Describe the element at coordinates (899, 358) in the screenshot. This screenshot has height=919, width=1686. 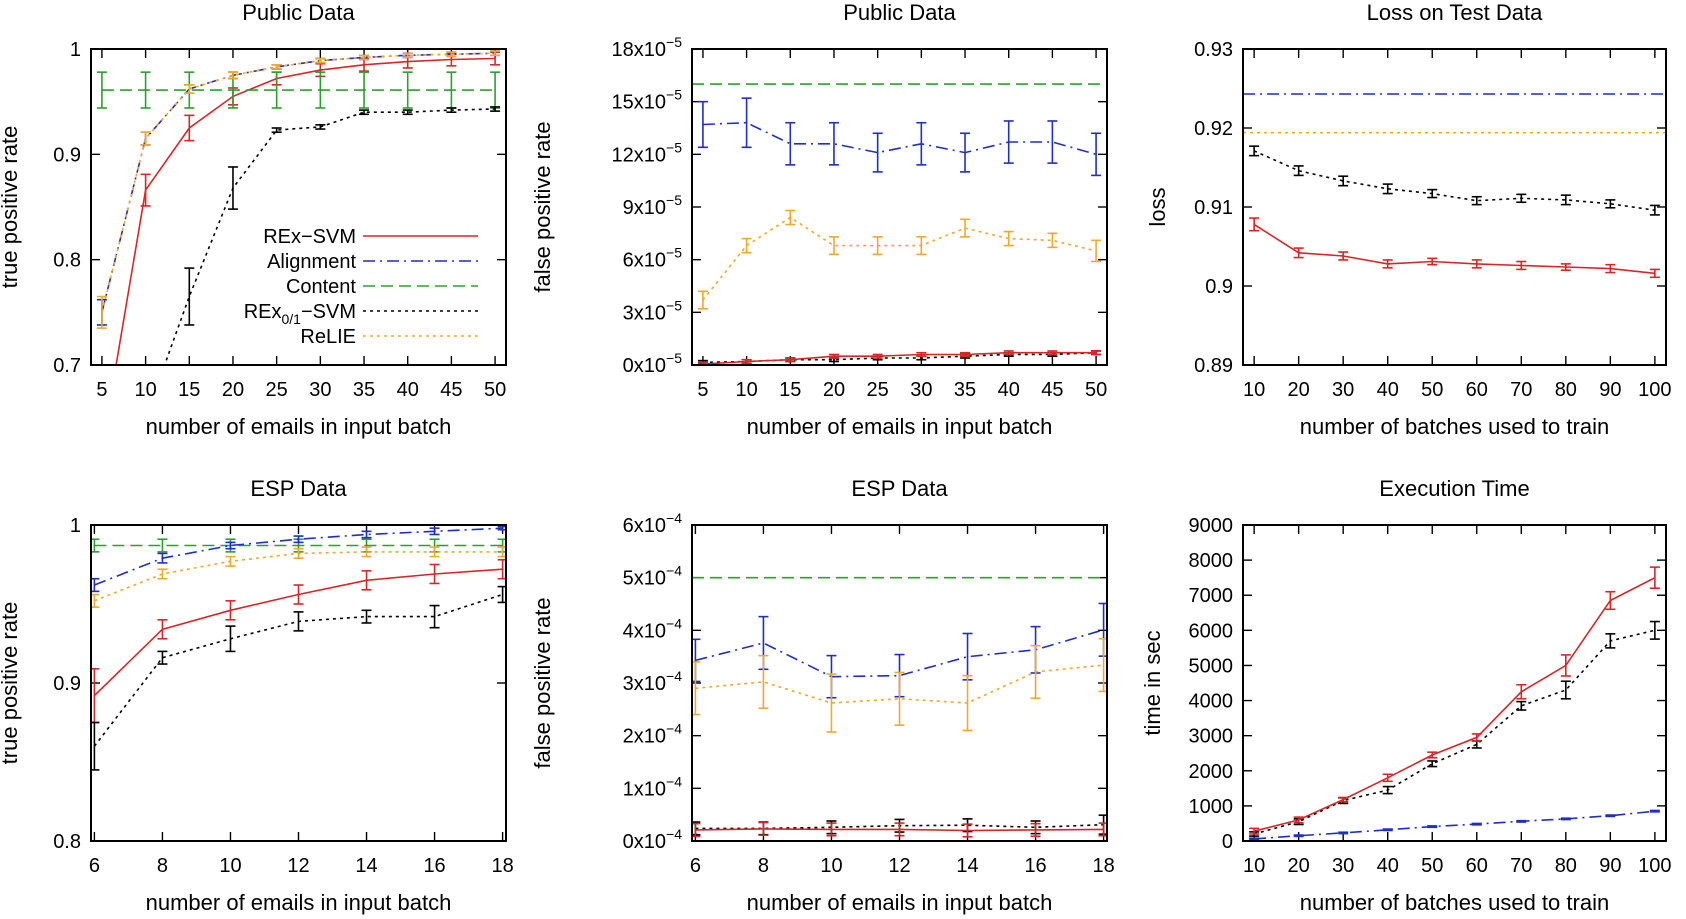
I see `series-5-line` at that location.